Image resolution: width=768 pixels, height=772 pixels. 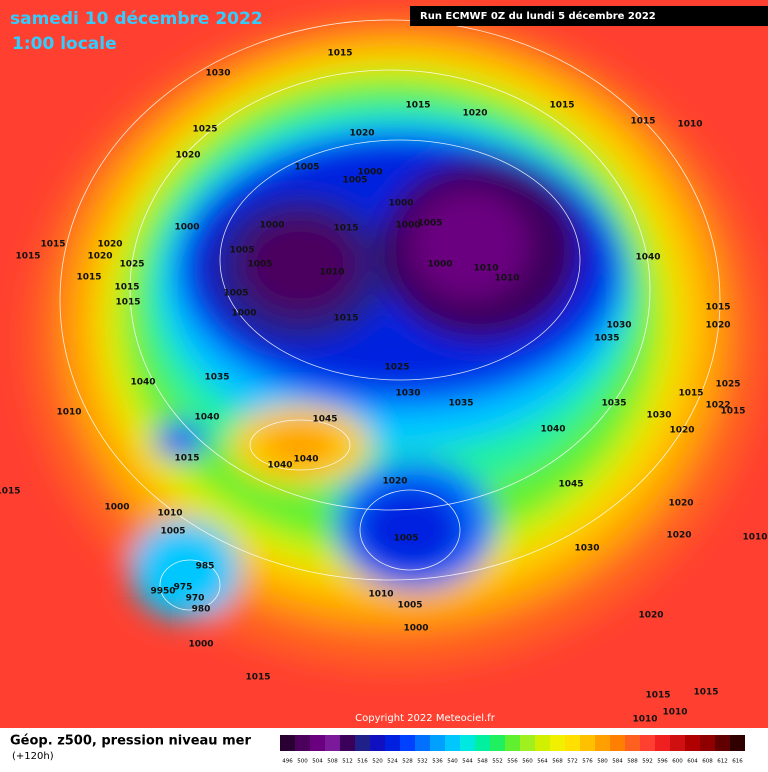 What do you see at coordinates (662, 762) in the screenshot?
I see `colorbar-label: 596` at bounding box center [662, 762].